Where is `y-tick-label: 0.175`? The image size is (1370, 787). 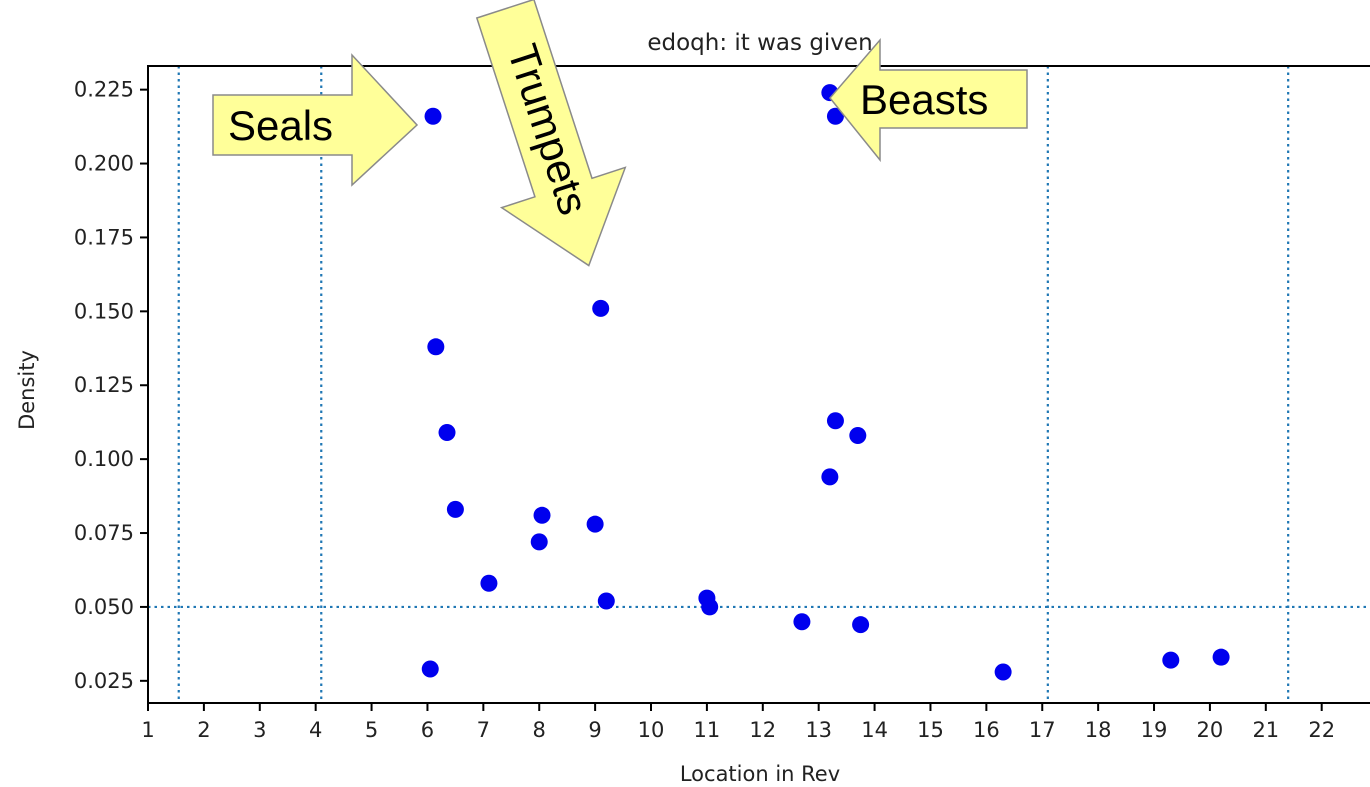 y-tick-label: 0.175 is located at coordinates (104, 237).